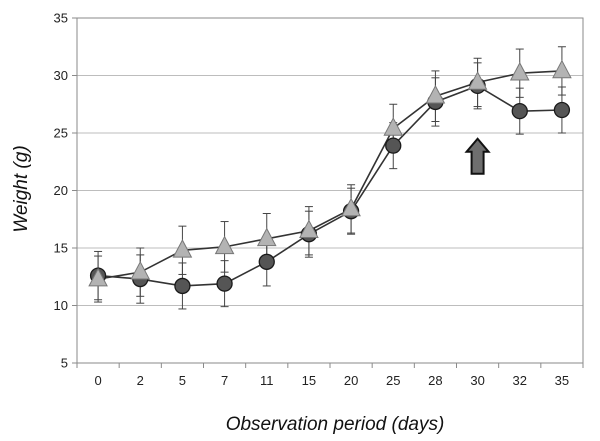  Describe the element at coordinates (61, 305) in the screenshot. I see `y-tick-label: 10` at that location.